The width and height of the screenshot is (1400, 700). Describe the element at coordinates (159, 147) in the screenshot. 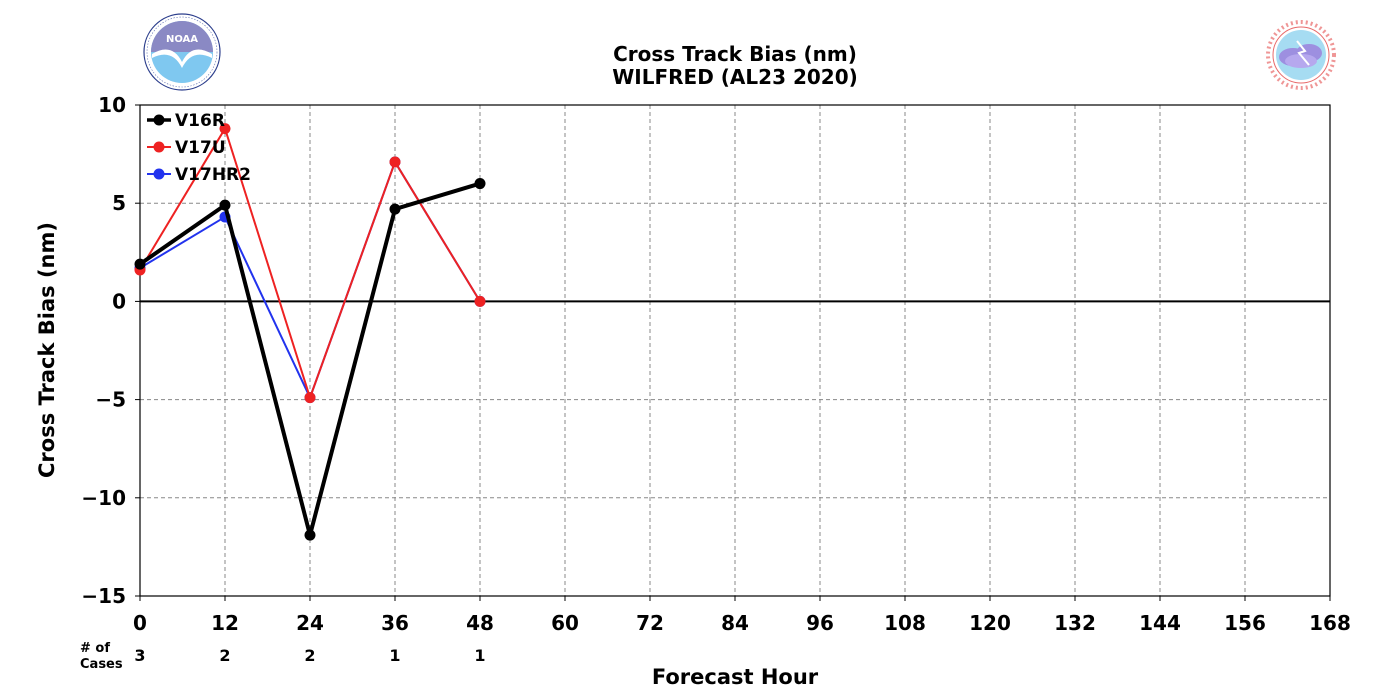

I see `legend-marker-v17u` at that location.